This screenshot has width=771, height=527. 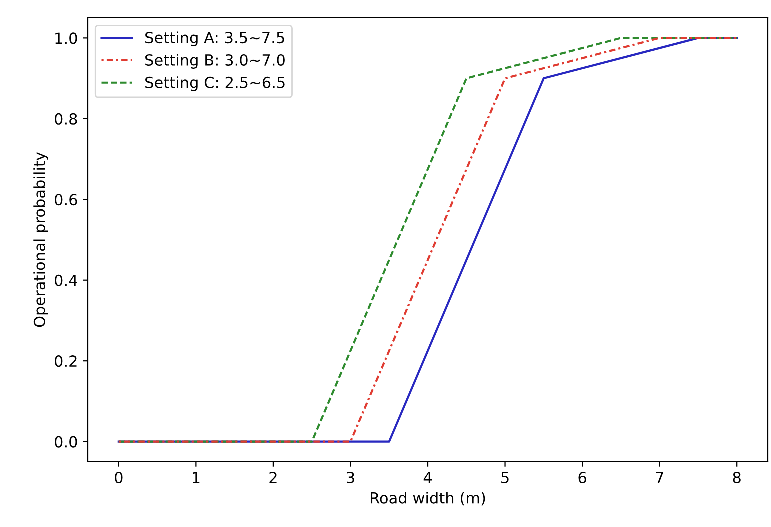 I want to click on x-tick-label: 2, so click(x=273, y=478).